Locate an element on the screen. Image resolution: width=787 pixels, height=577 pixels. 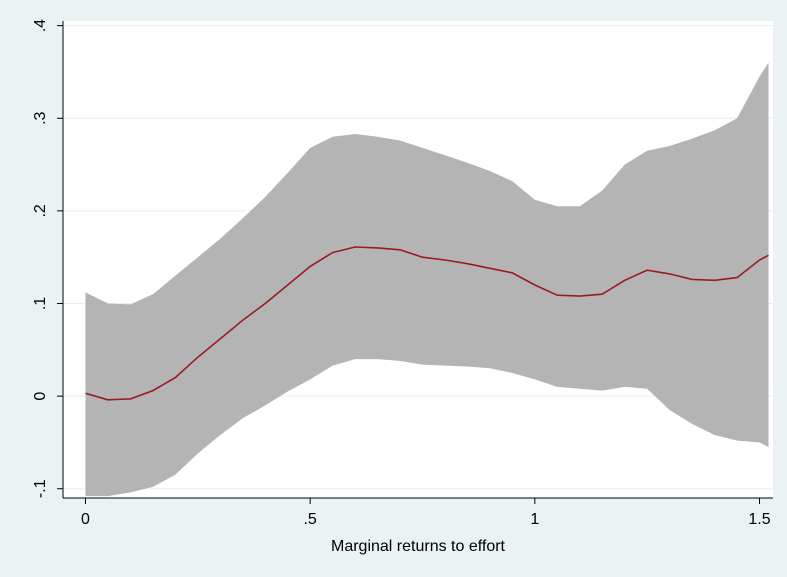
y-tick-label: -.1 is located at coordinates (40, 488).